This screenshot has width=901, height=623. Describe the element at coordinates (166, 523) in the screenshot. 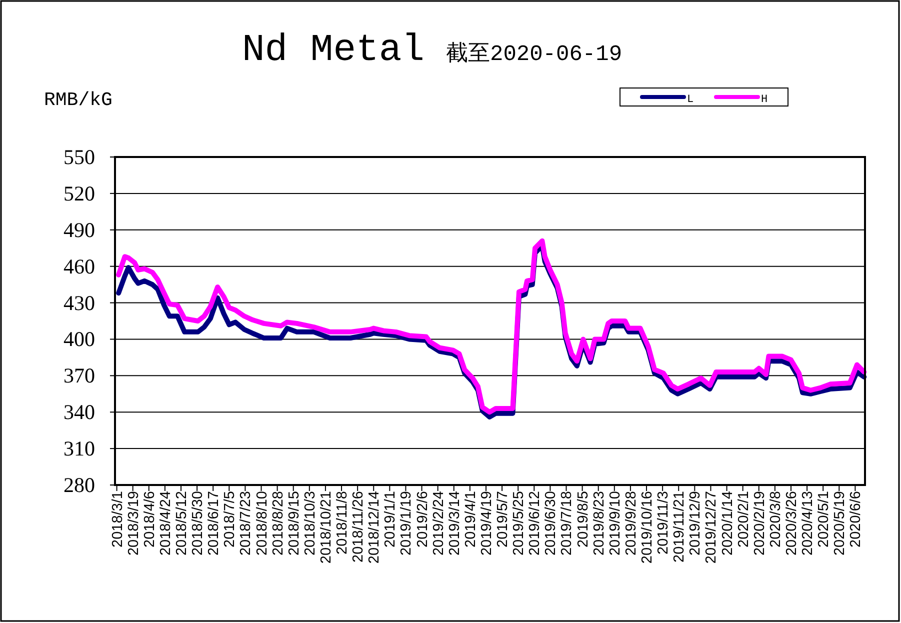

I see `x-tick-label: 2018/4/24` at that location.